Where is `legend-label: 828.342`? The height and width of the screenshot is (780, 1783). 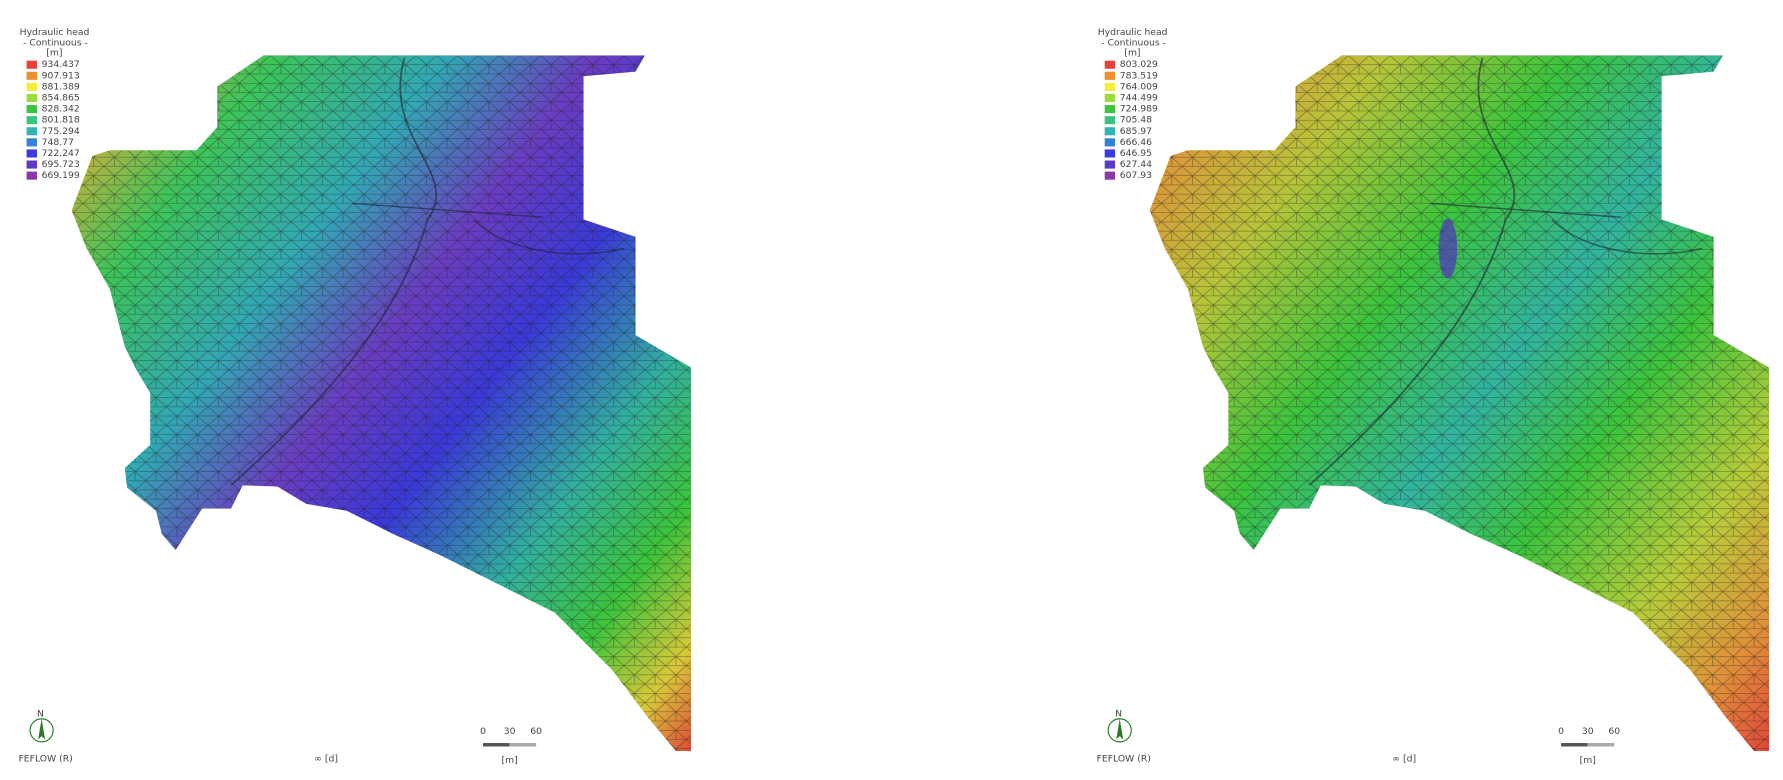 legend-label: 828.342 is located at coordinates (61, 109).